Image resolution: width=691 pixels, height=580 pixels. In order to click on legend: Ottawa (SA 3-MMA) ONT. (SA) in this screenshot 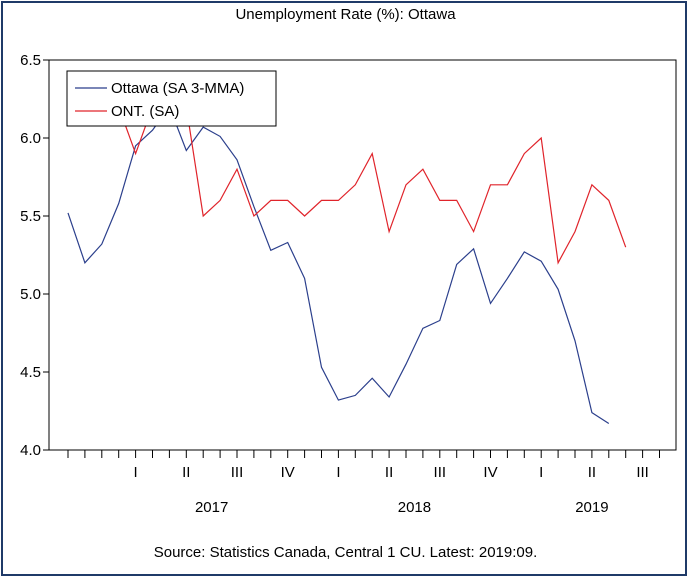, I will do `click(171, 98)`.